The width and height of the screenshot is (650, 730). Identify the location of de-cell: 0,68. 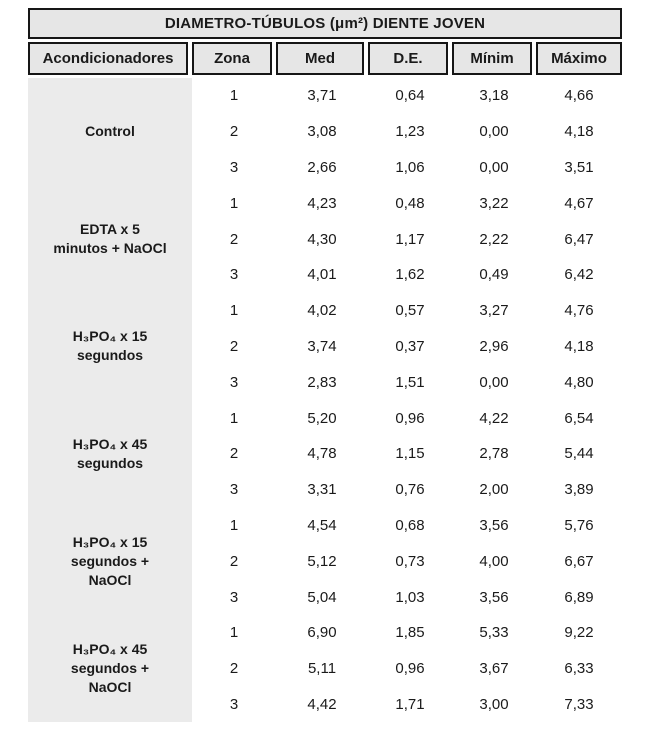
(410, 525).